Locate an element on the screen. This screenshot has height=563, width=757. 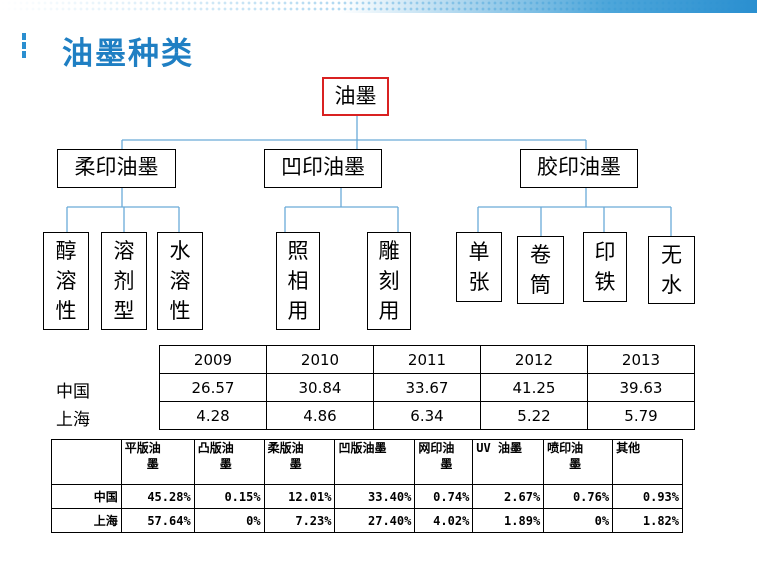
row-label: 上海 is located at coordinates (86, 520).